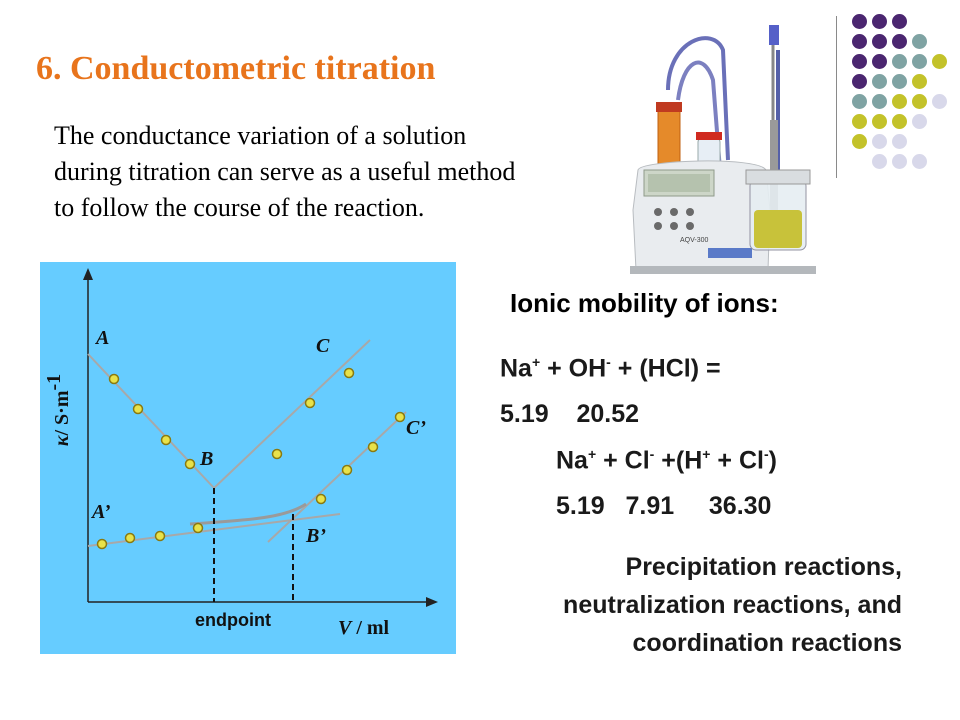 This screenshot has height=720, width=960. Describe the element at coordinates (101, 338) in the screenshot. I see `label-a: A` at that location.